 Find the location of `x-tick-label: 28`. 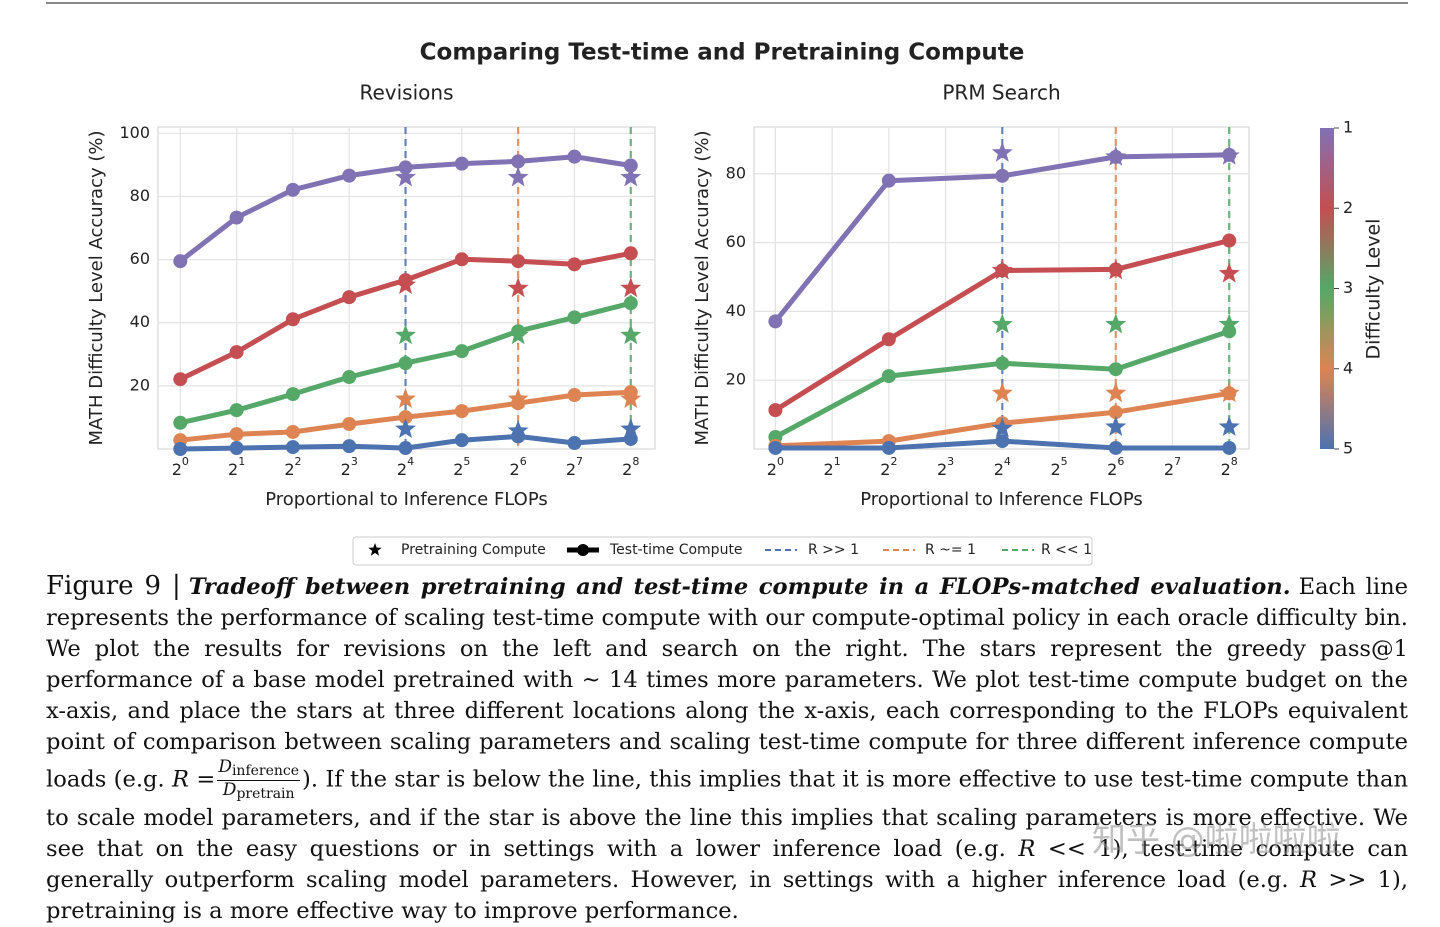

x-tick-label: 28 is located at coordinates (1229, 467).